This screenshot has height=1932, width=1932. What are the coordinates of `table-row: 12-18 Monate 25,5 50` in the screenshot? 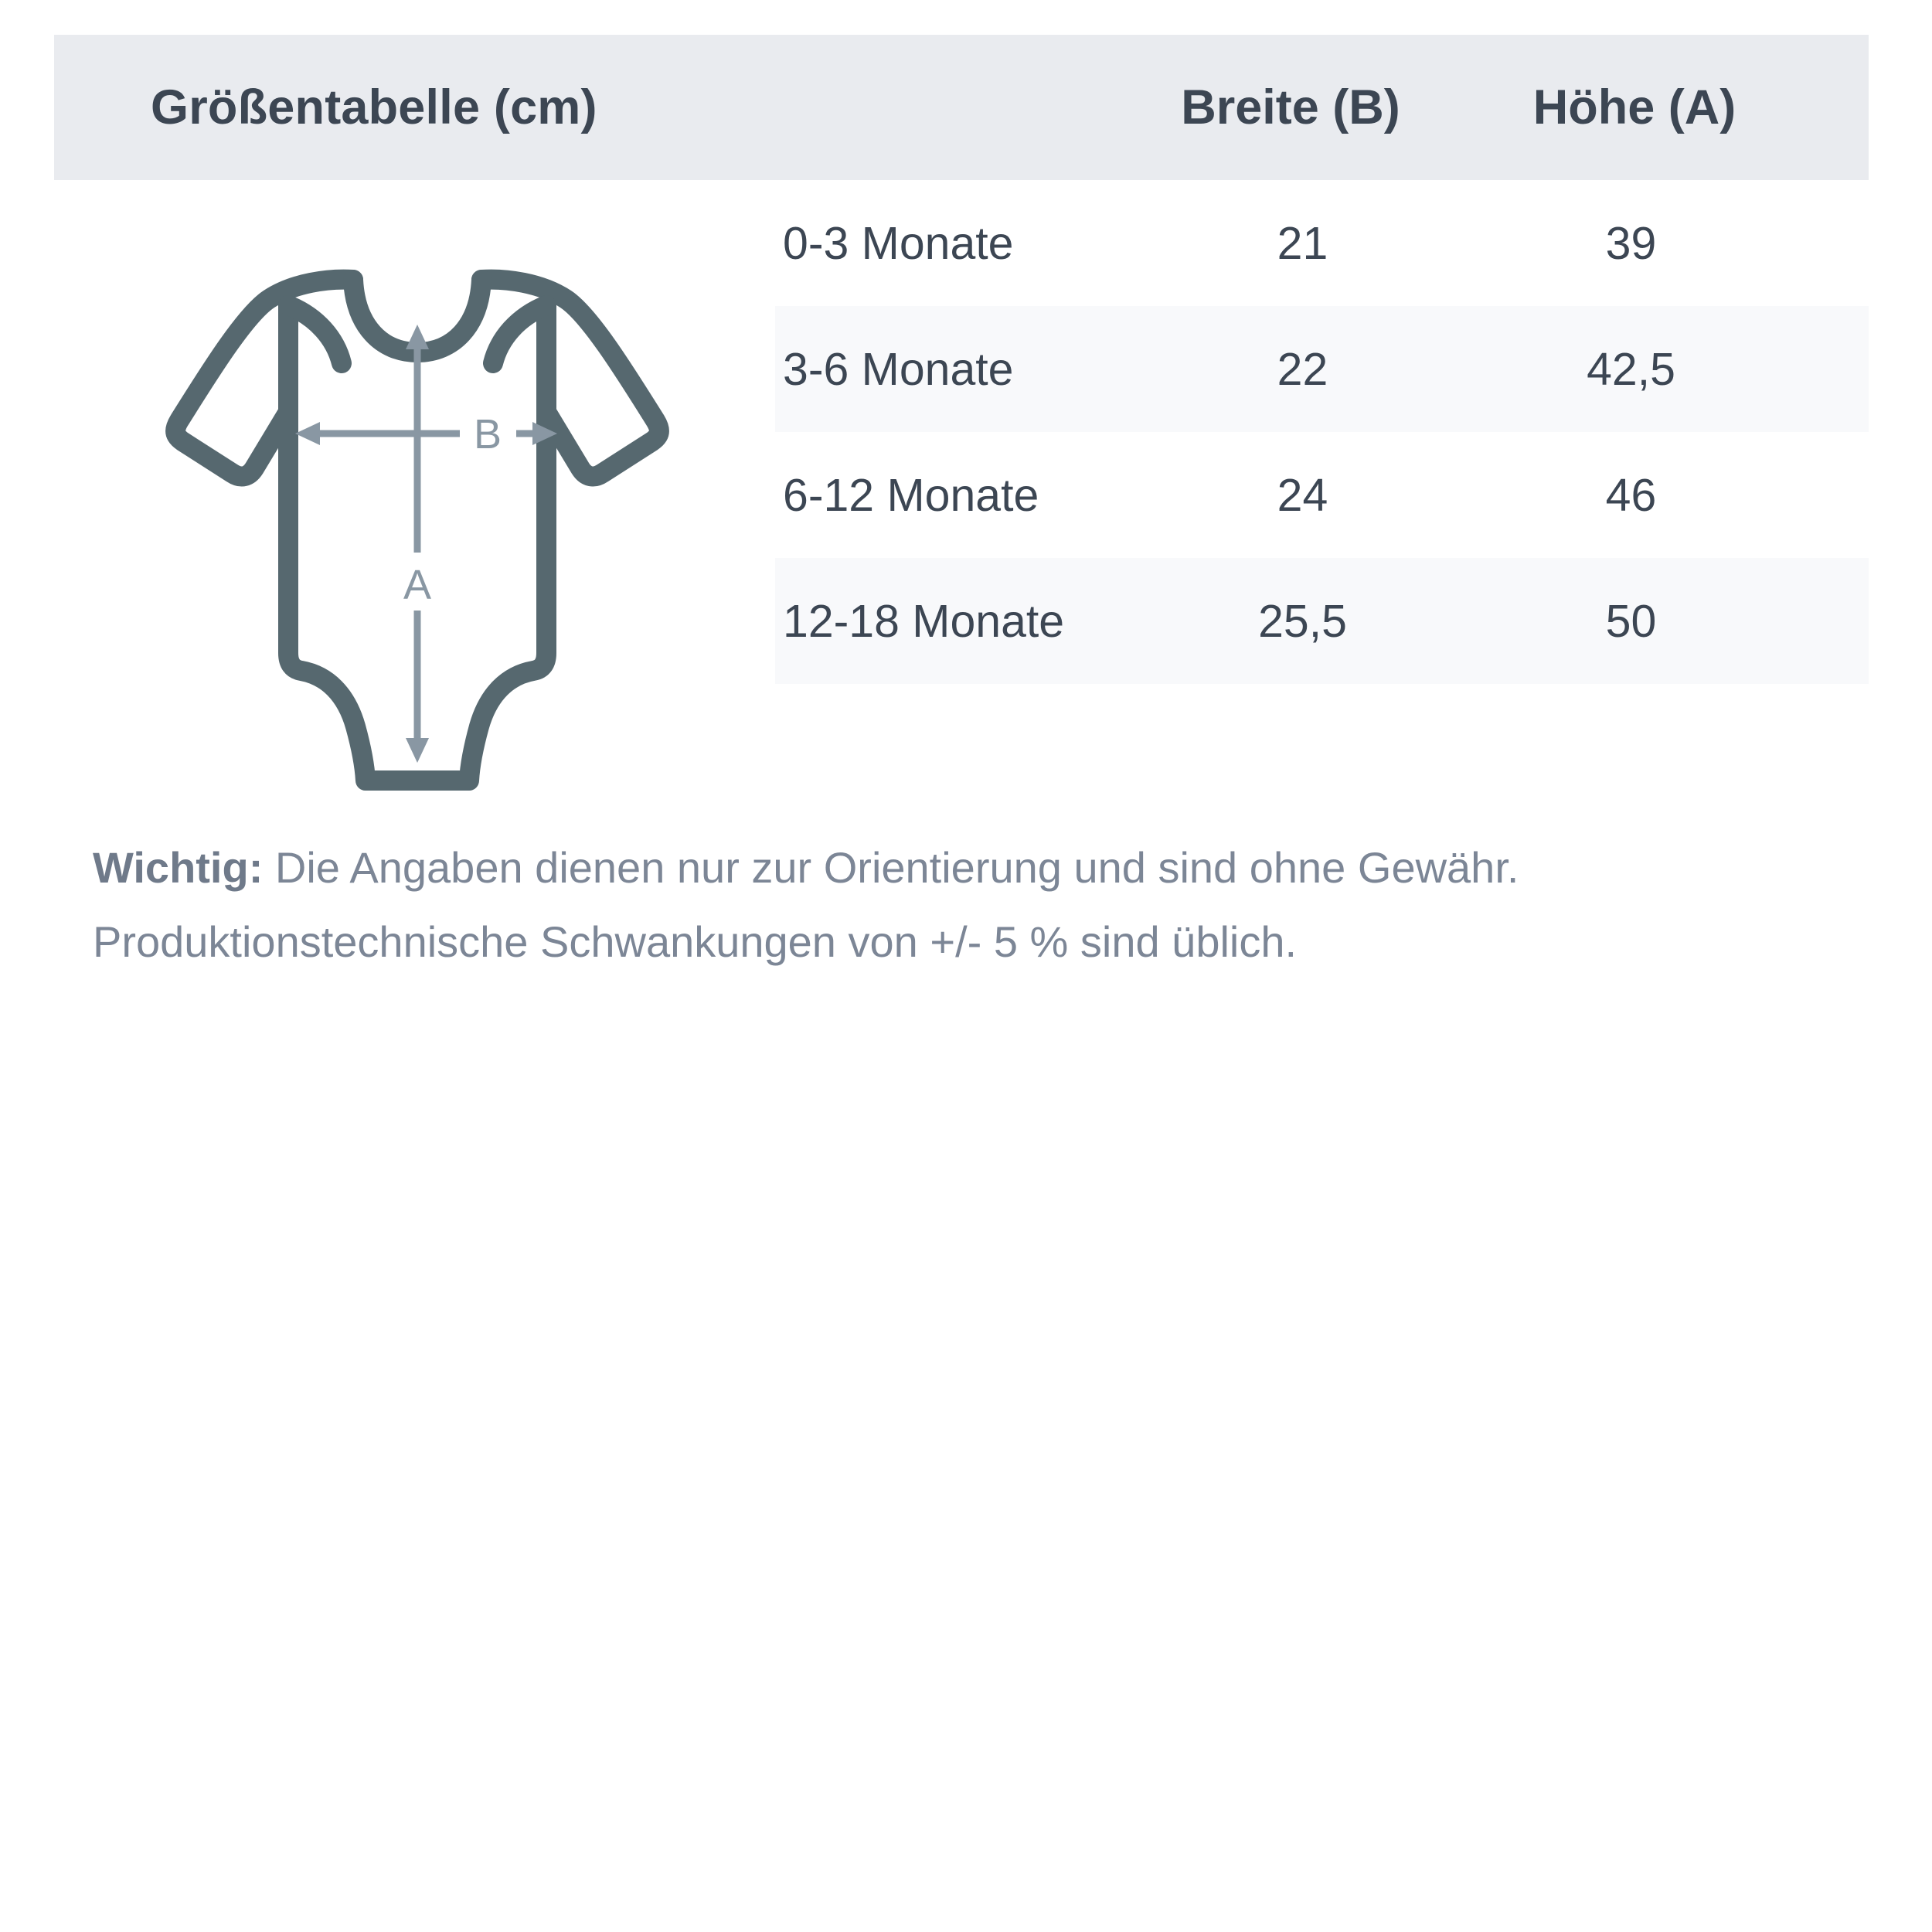 It's located at (1322, 621).